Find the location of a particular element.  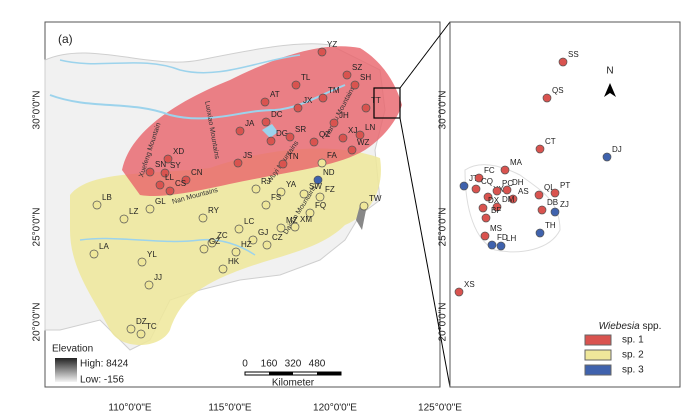

legend-suffix: spp. is located at coordinates (651, 326).